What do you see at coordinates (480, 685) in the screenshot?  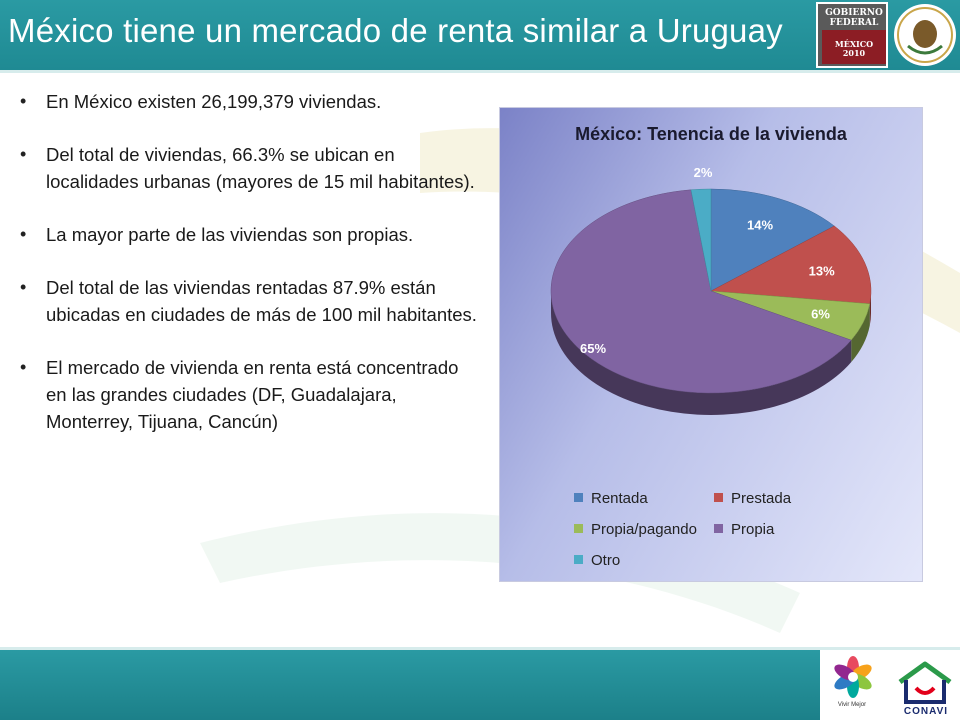 I see `footer-bar` at bounding box center [480, 685].